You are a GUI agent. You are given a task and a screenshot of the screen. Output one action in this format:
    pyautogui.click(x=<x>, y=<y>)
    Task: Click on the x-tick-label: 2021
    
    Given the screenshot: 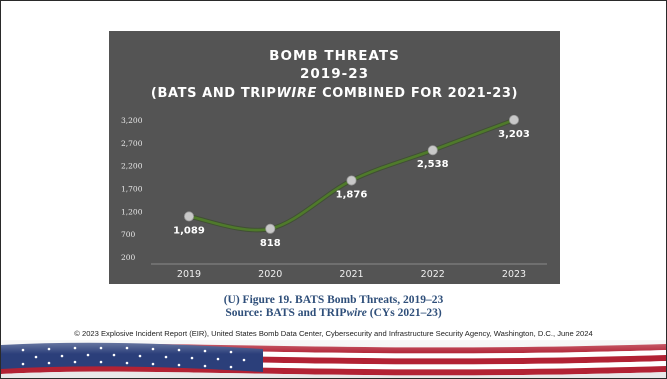 What is the action you would take?
    pyautogui.click(x=351, y=274)
    